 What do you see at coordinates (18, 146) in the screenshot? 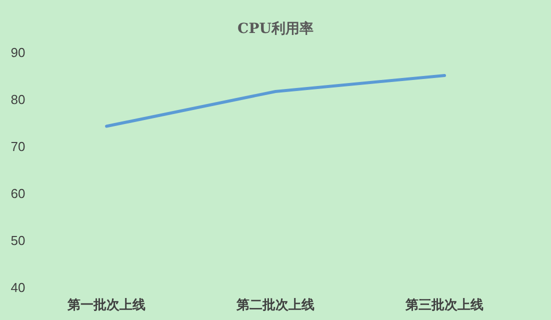
I see `y-tick-label: 70` at bounding box center [18, 146].